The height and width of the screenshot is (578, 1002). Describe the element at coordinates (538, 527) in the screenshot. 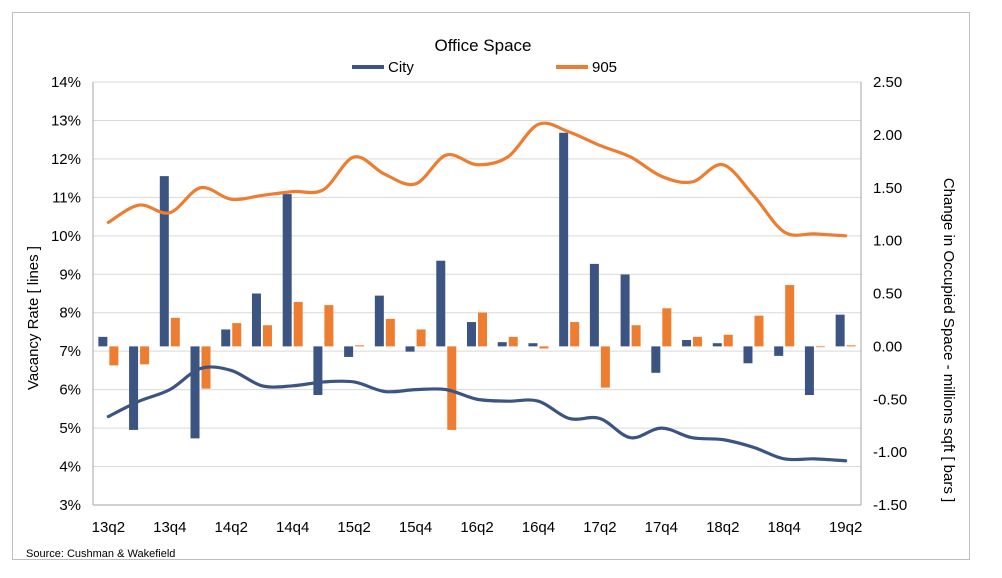

I see `x-tick-label: 16q4` at that location.